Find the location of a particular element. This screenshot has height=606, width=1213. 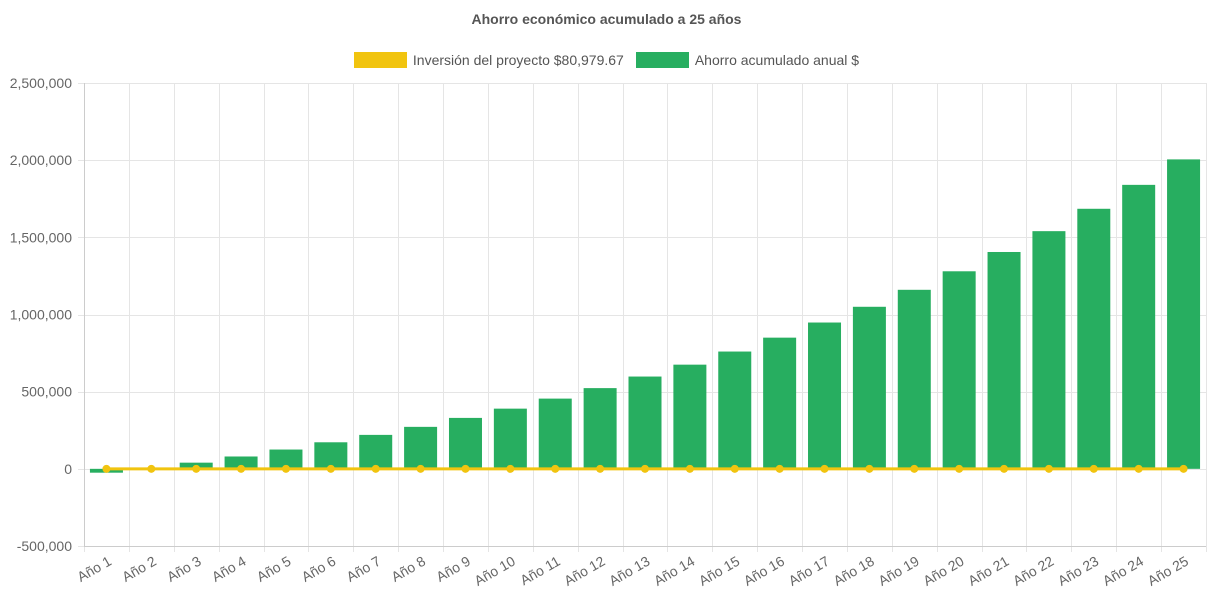

x-tick-label-18: Año 18 is located at coordinates (853, 571).